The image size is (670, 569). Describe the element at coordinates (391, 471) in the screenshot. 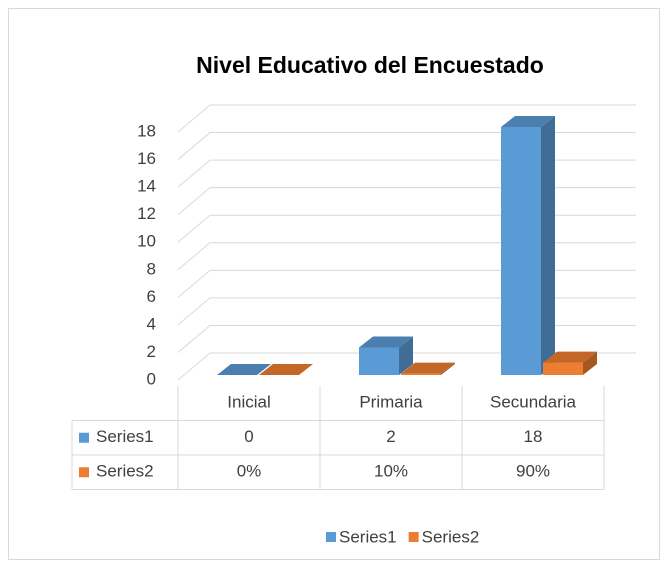

I see `table-value: 10%` at that location.